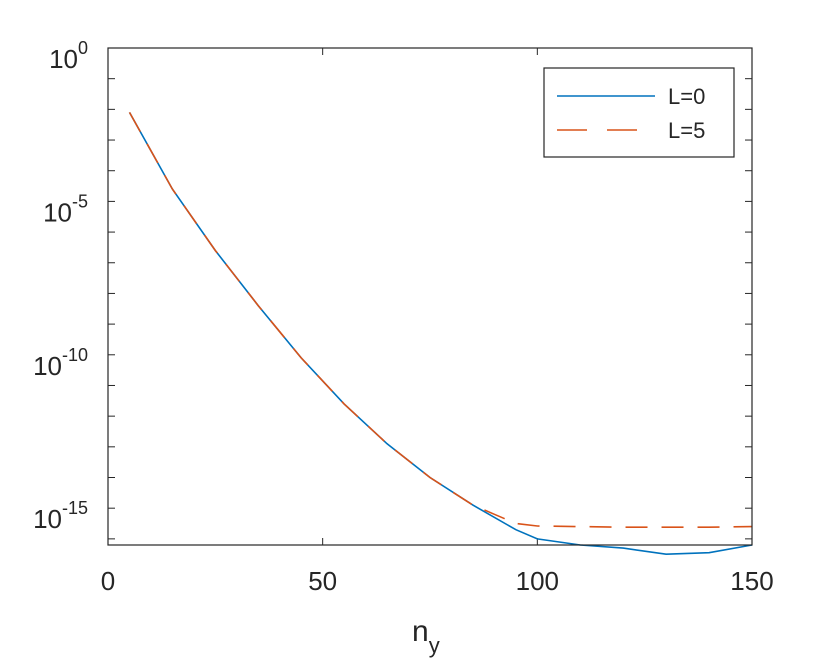  I want to click on x-axis-label: ny, so click(426, 636).